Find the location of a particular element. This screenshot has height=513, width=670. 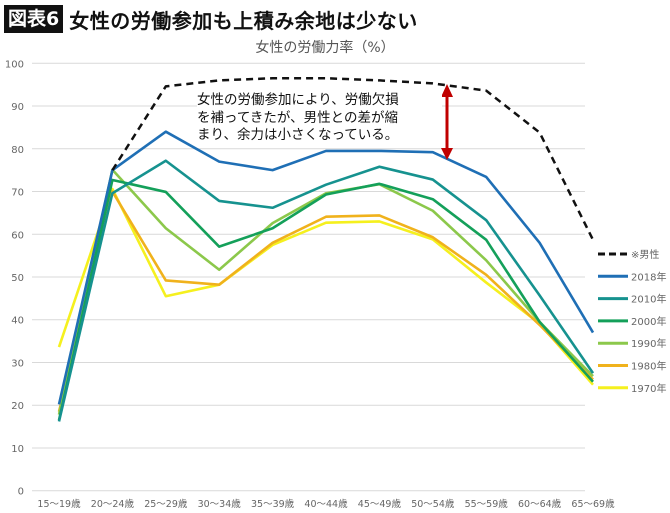

y-tick-label: 80 is located at coordinates (17, 150).